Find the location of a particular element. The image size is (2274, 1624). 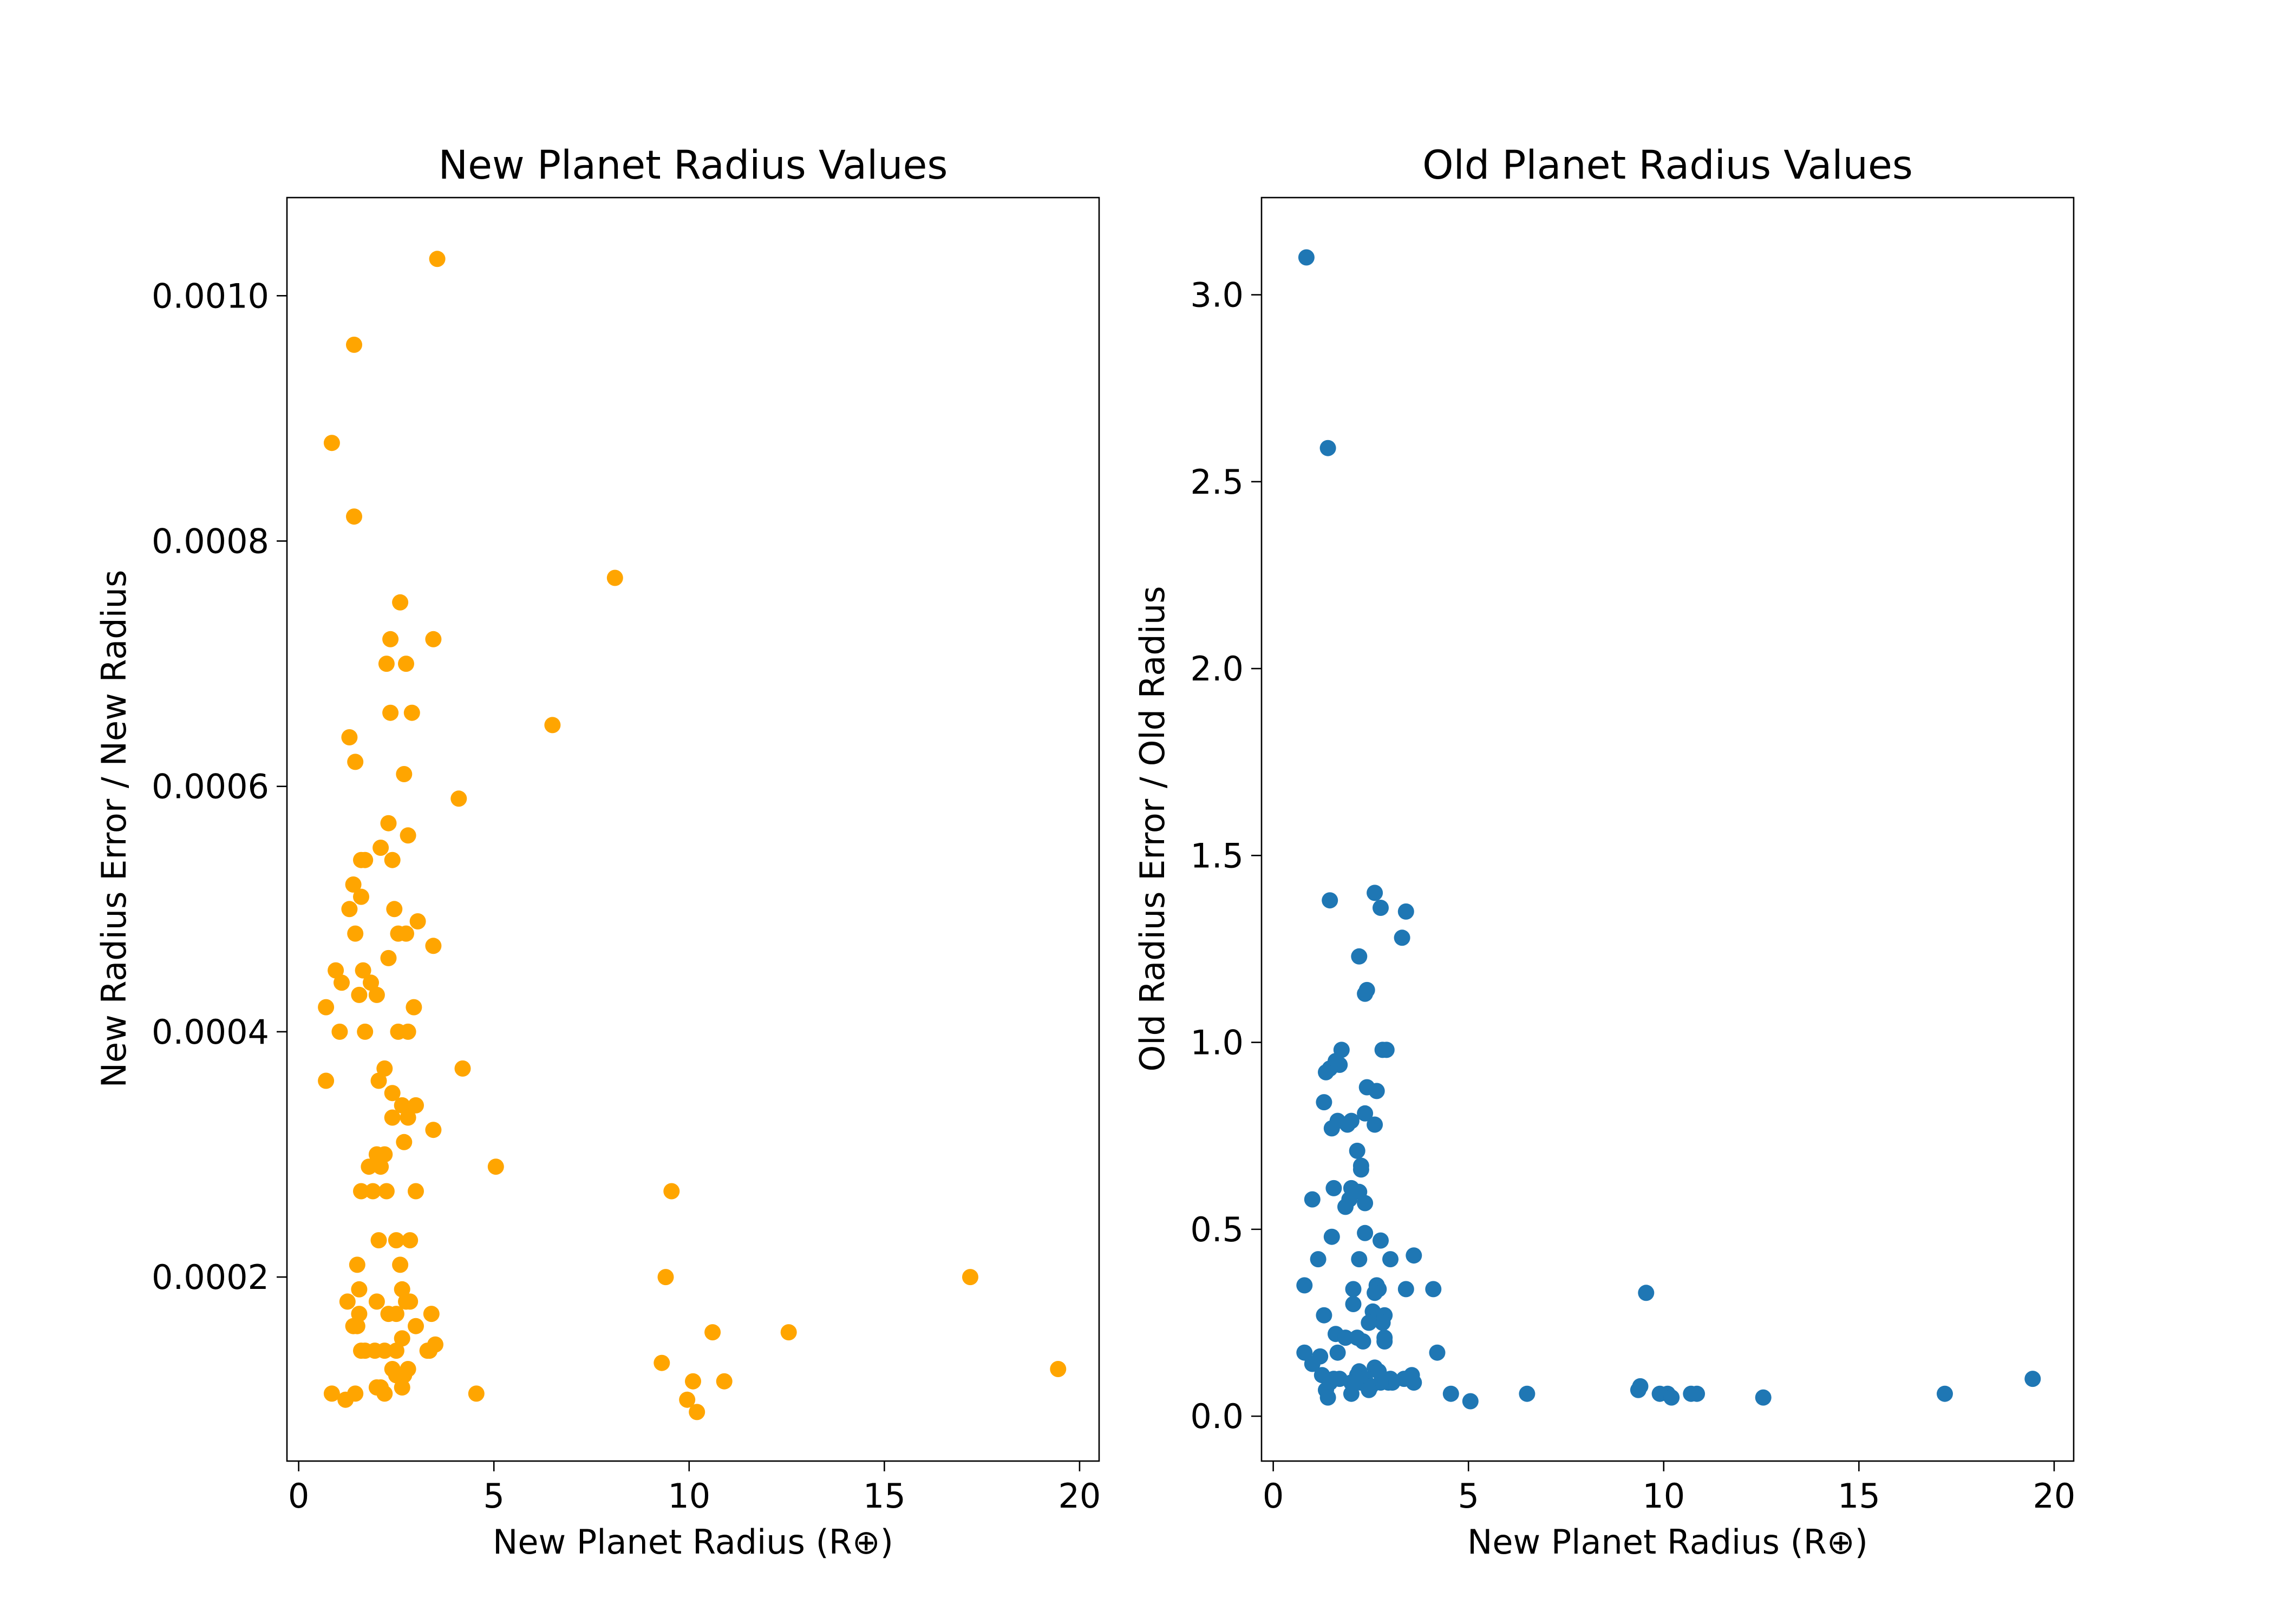

old-radius-y-tick-label-5: 2.5 is located at coordinates (1217, 482).